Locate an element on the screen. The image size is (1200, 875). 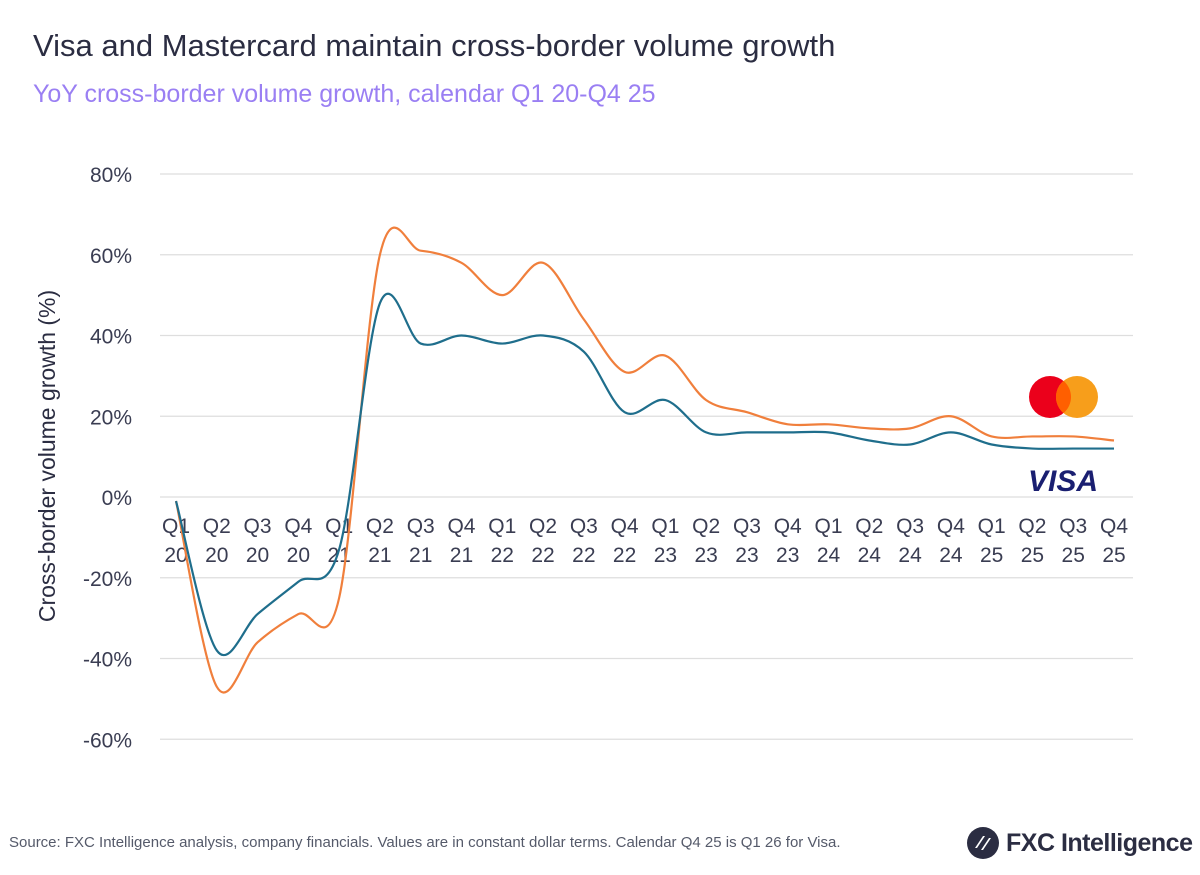
visa-logo: VISA is located at coordinates (1063, 481).